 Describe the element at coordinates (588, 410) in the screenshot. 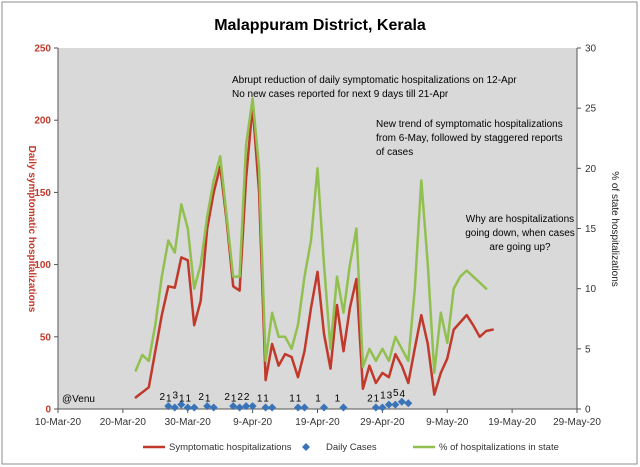

I see `right-tick-label: 0` at that location.